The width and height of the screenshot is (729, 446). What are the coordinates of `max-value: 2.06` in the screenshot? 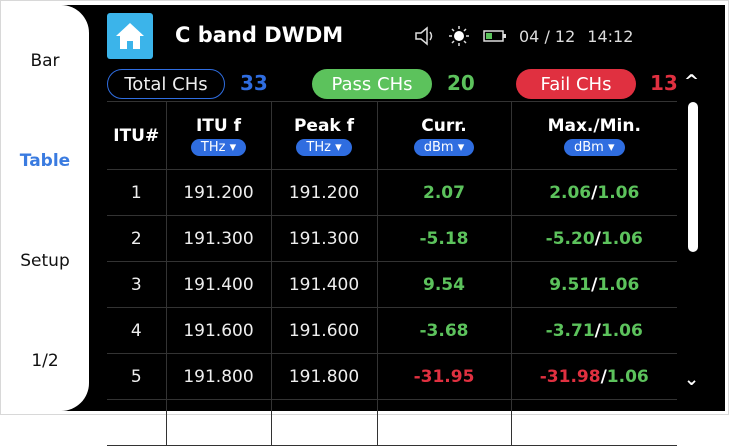 It's located at (570, 192).